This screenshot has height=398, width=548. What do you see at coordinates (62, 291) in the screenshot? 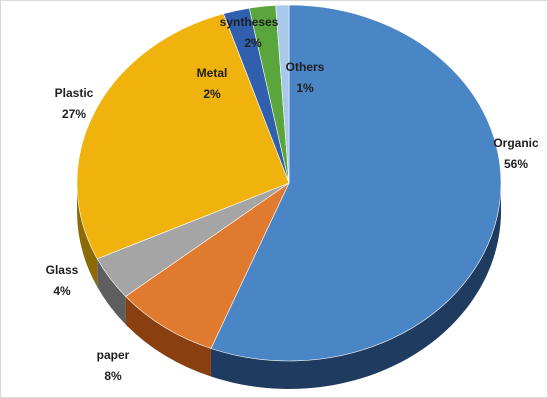
I see `slice-percent-glass: 4%` at bounding box center [62, 291].